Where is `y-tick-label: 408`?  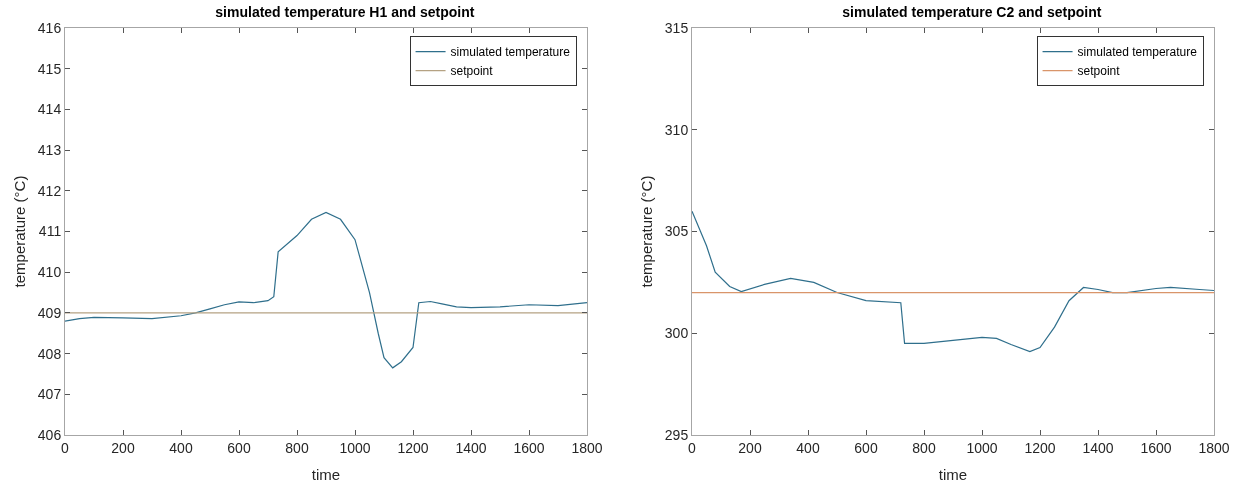 y-tick-label: 408 is located at coordinates (49, 353).